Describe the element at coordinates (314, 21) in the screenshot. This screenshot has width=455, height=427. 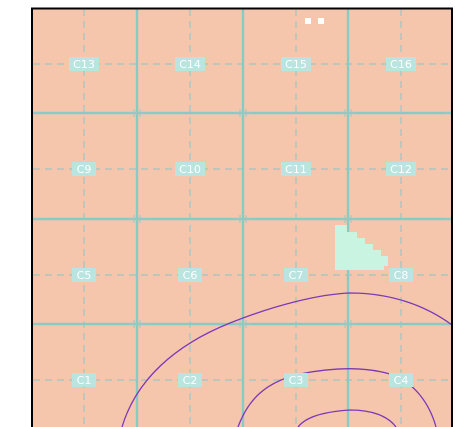
I see `map-markers` at that location.